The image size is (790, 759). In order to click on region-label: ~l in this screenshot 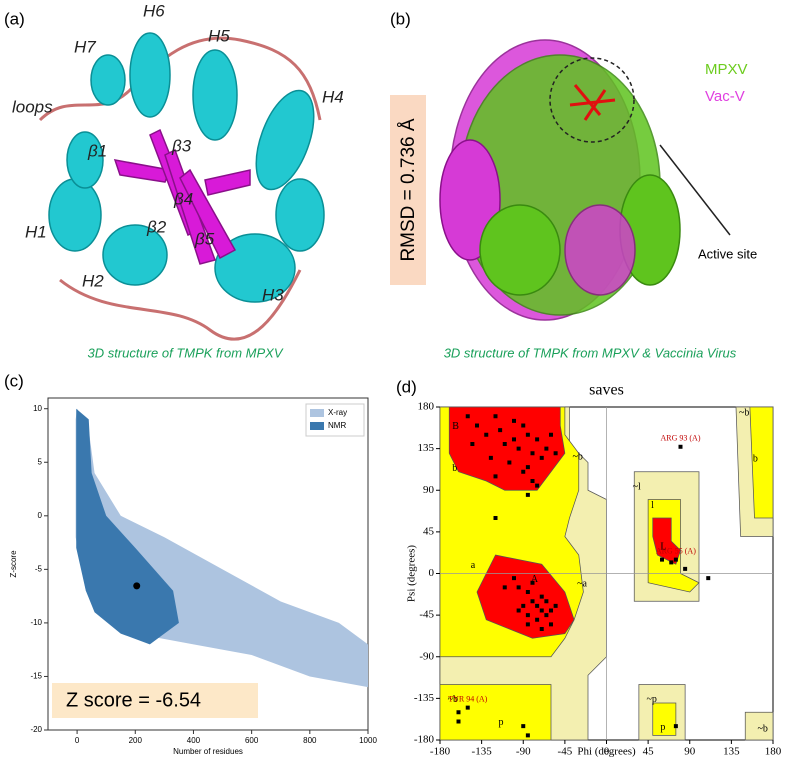, I will do `click(637, 486)`.